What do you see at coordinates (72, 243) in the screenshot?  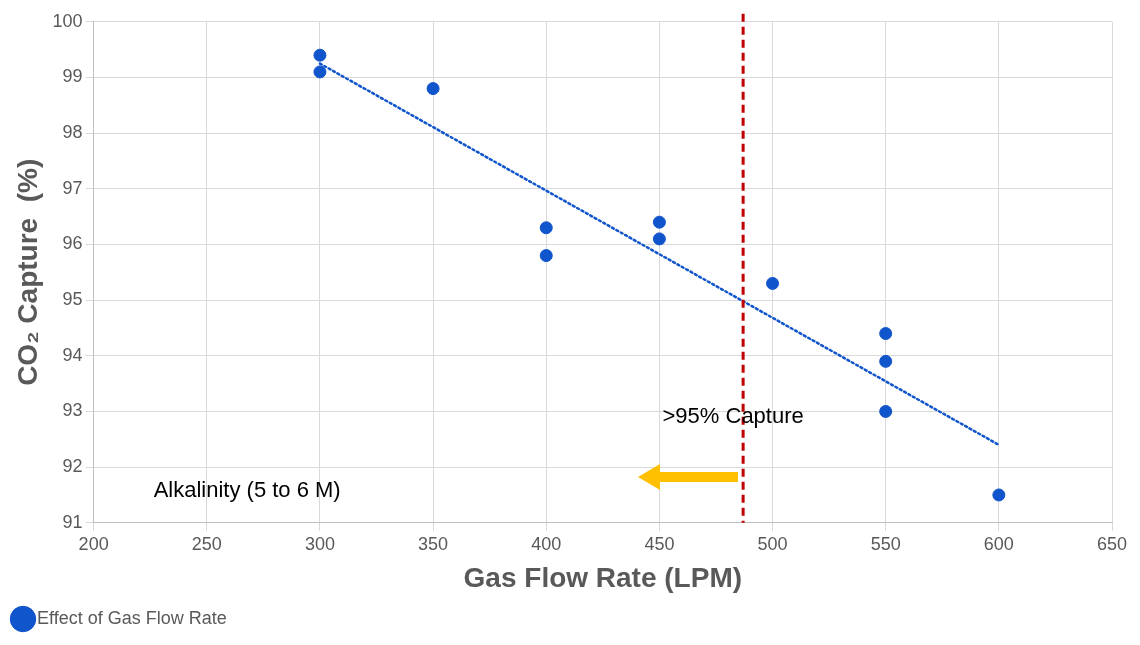 I see `y-tick-label: 96` at bounding box center [72, 243].